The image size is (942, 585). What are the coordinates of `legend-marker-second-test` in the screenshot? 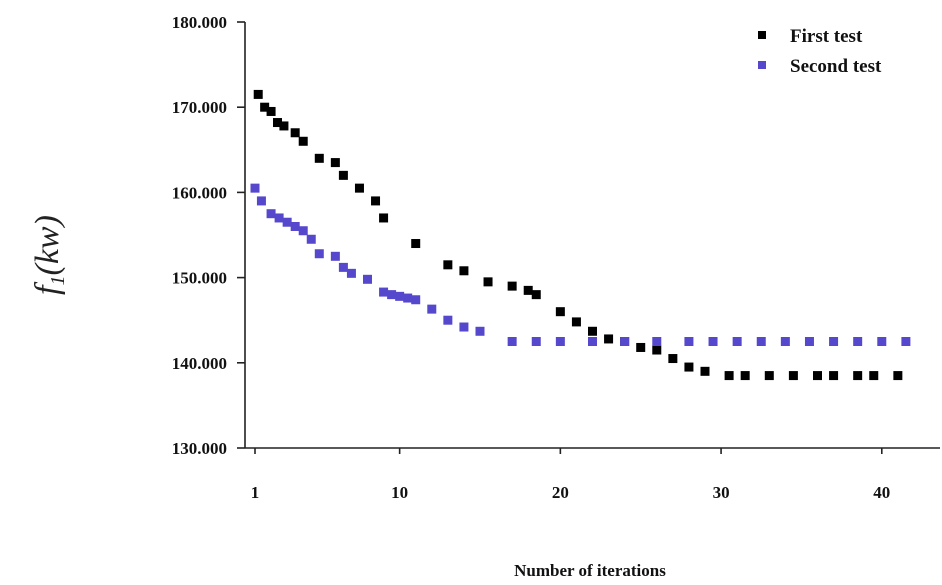 It's located at (762, 65).